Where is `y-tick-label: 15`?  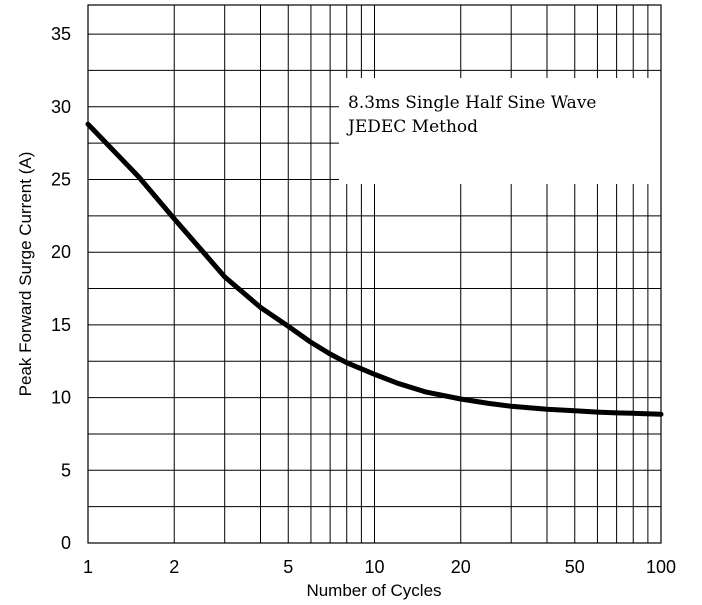 y-tick-label: 15 is located at coordinates (61, 325).